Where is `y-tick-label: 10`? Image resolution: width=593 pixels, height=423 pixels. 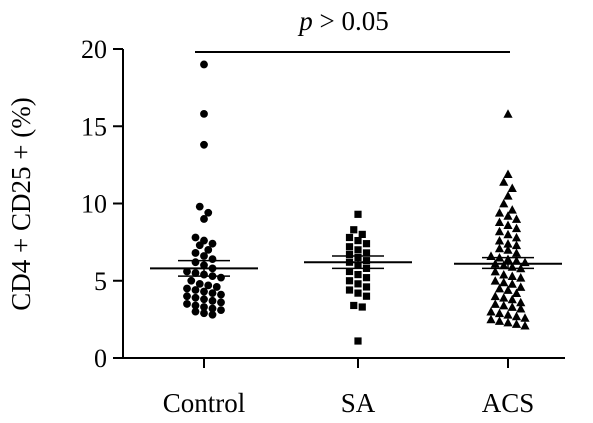 y-tick-label: 10 is located at coordinates (94, 204).